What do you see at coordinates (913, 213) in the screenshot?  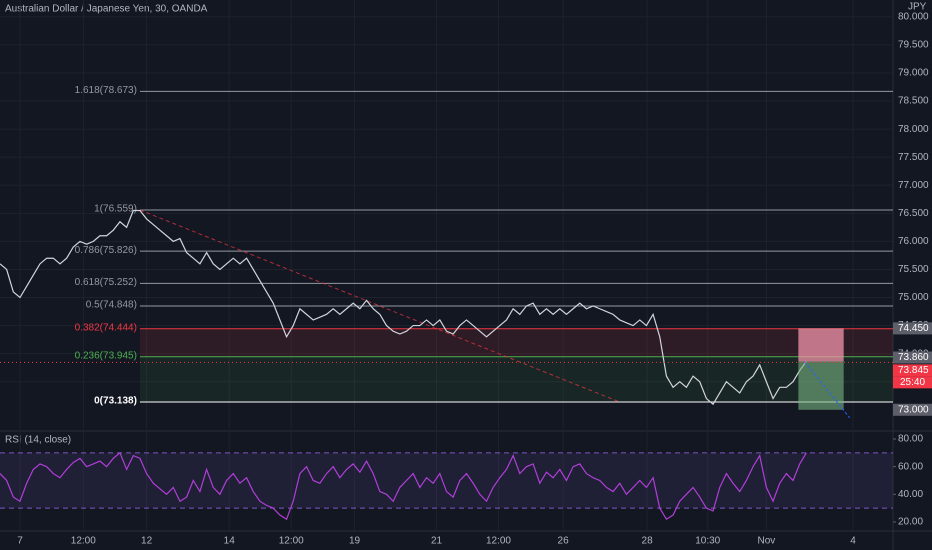 I see `y-tick-label: 76.500` at bounding box center [913, 213].